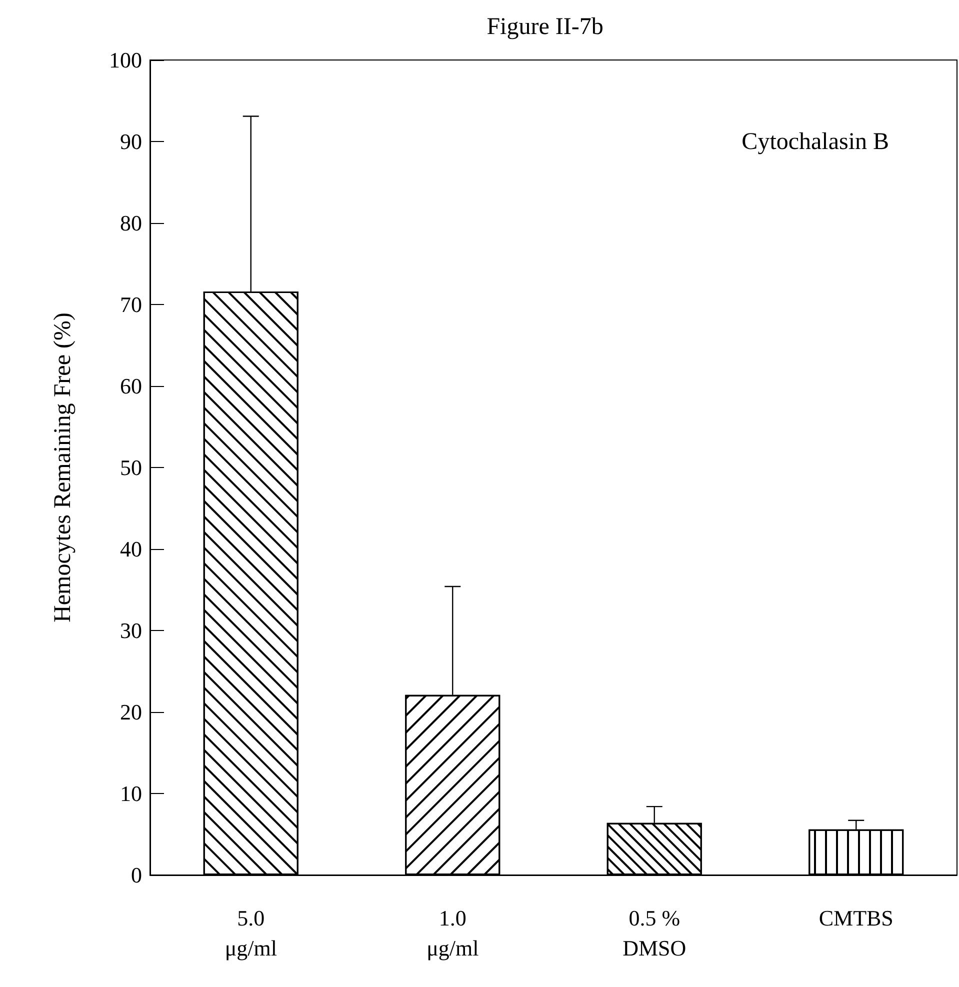  I want to click on y-tick-label: 80, so click(131, 223).